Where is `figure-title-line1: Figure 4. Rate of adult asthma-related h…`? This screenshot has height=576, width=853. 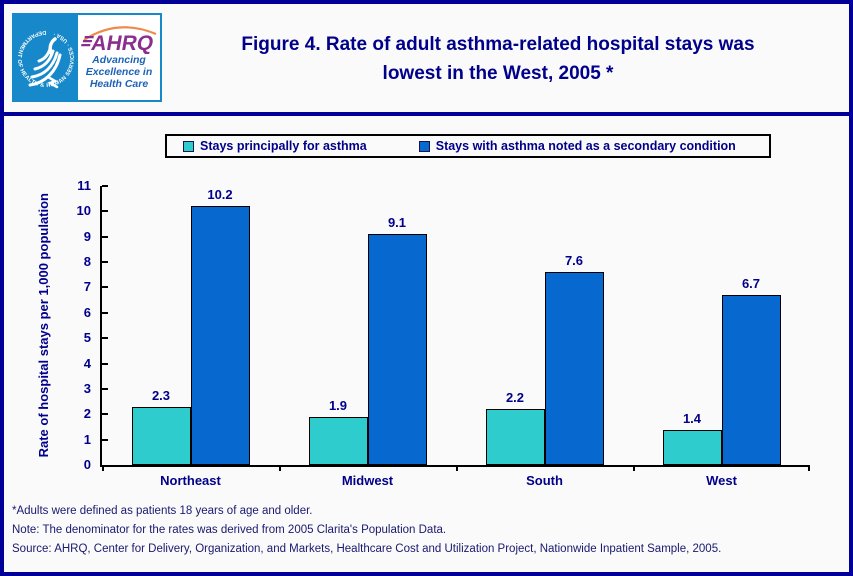 figure-title-line1: Figure 4. Rate of adult asthma-related h… is located at coordinates (498, 44).